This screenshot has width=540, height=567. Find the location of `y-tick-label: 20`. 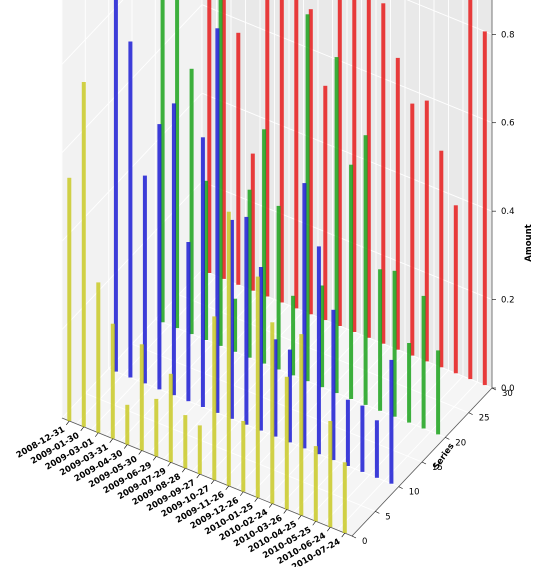

y-tick-label: 20 is located at coordinates (460, 443).